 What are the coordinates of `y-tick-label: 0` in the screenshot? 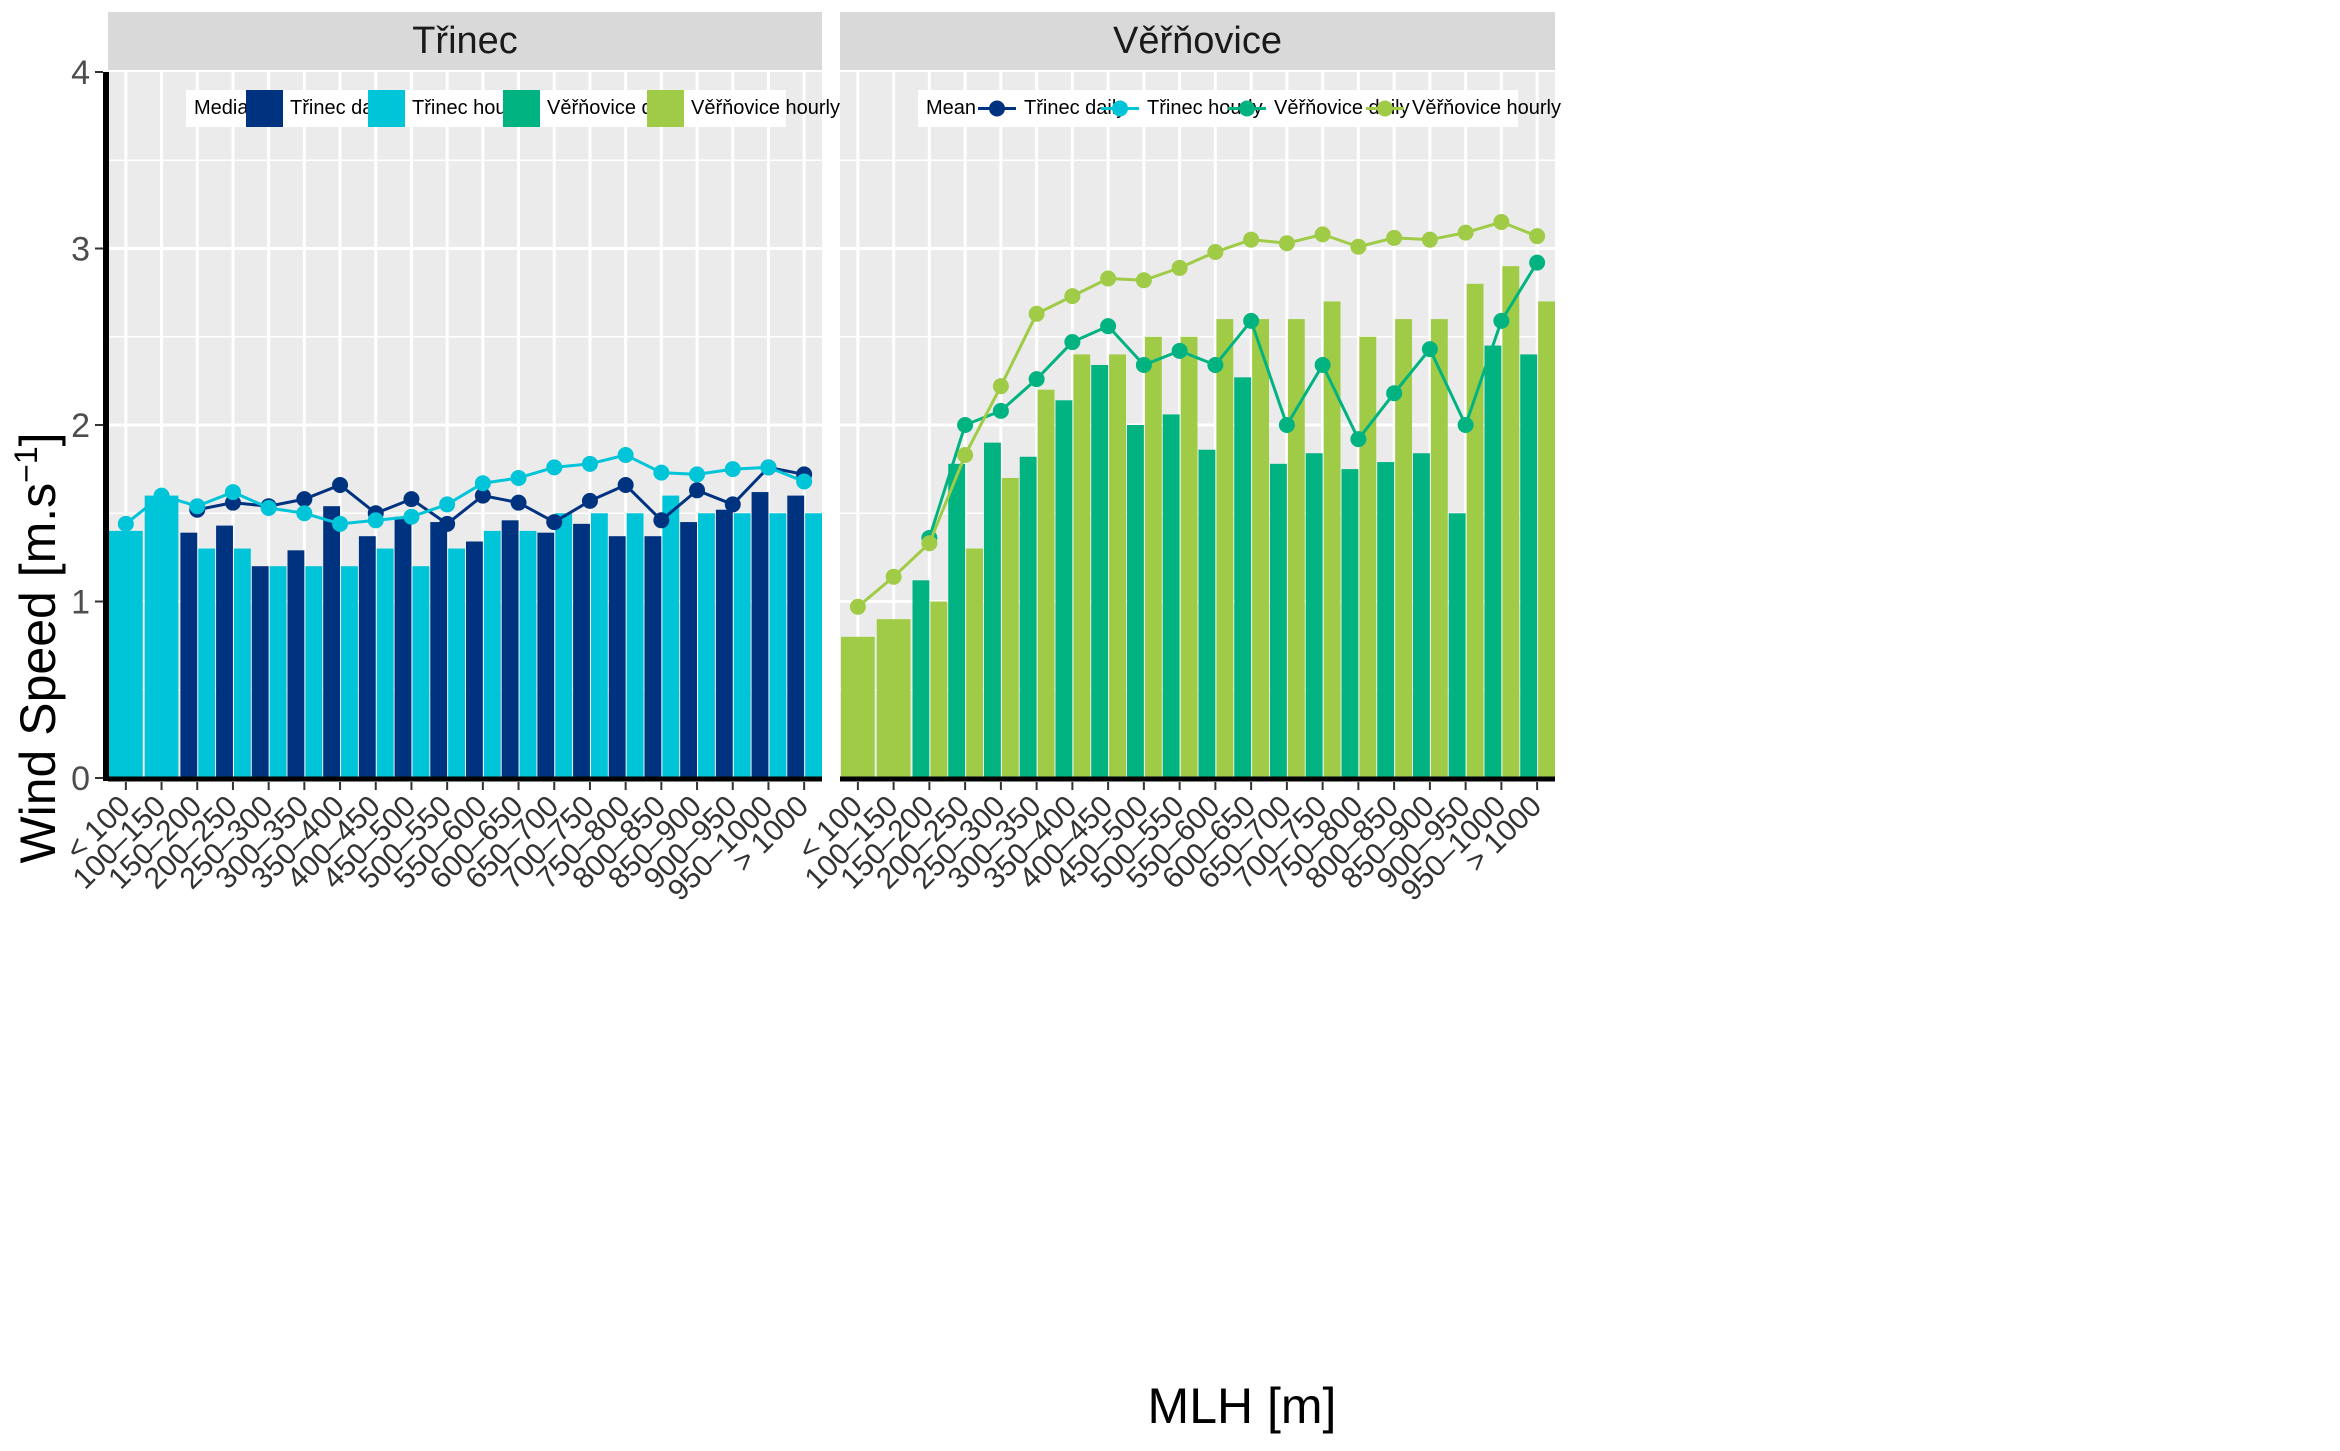 It's located at (80, 779).